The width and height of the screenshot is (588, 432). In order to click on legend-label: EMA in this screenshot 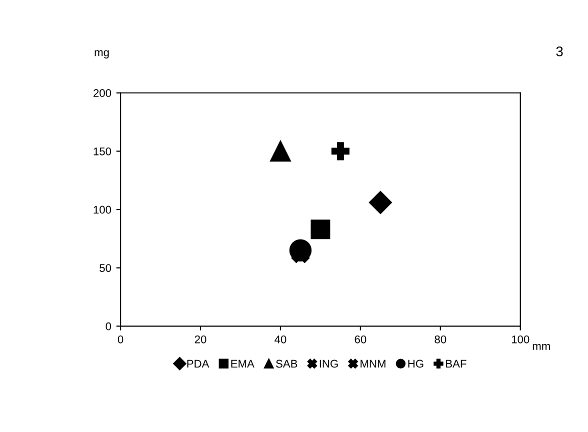, I will do `click(242, 364)`.